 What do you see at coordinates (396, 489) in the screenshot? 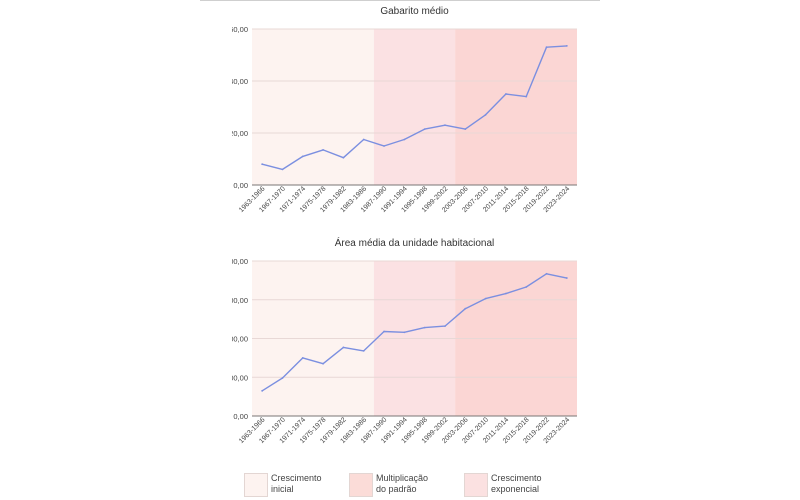
I see `legend-label-line: do padrão` at bounding box center [396, 489].